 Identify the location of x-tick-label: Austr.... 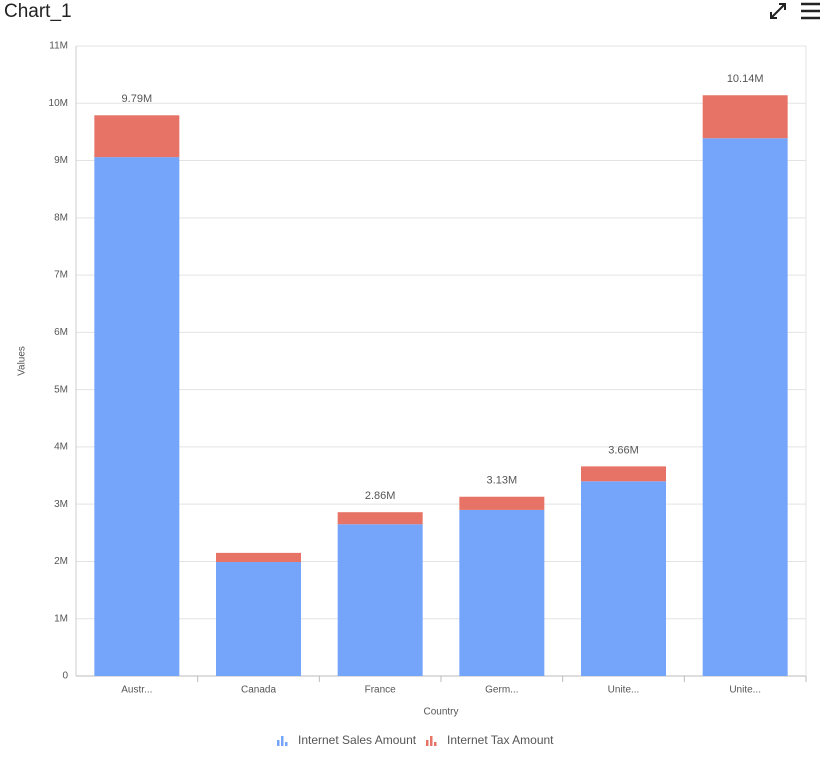
(136, 690).